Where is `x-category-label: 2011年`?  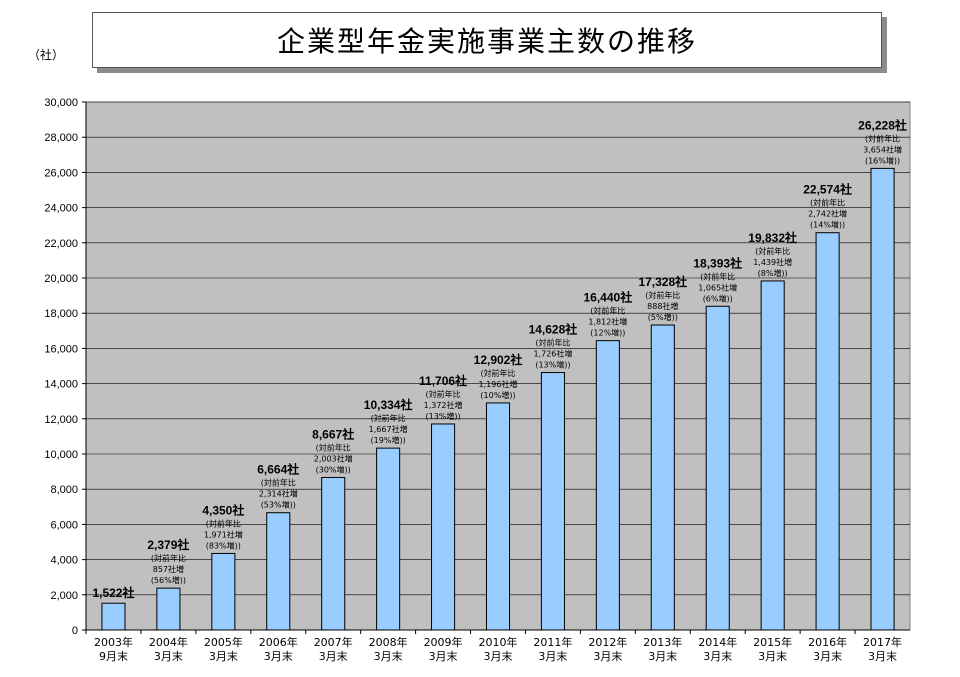 x-category-label: 2011年 is located at coordinates (552, 642).